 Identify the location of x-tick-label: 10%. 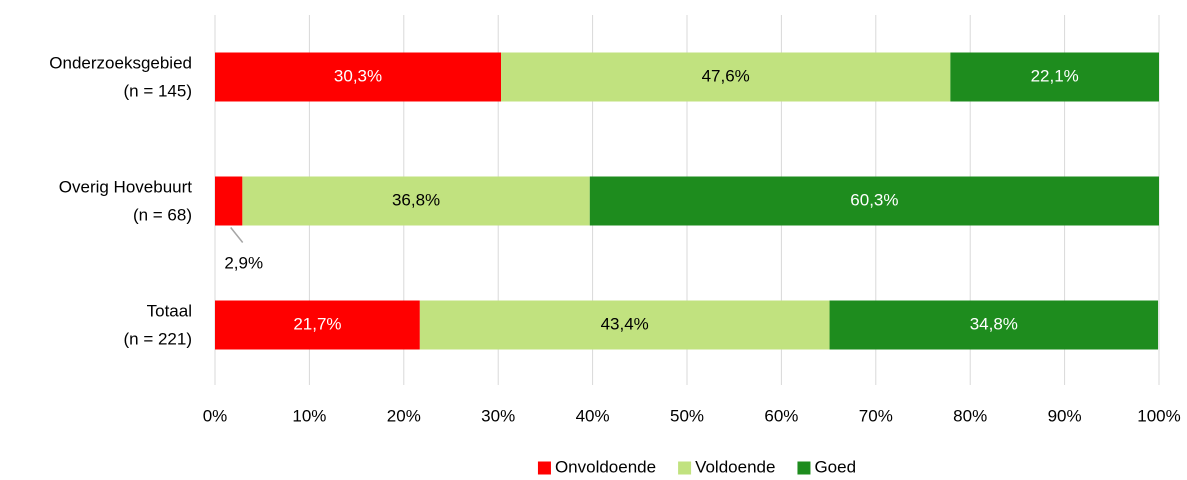
(309, 415).